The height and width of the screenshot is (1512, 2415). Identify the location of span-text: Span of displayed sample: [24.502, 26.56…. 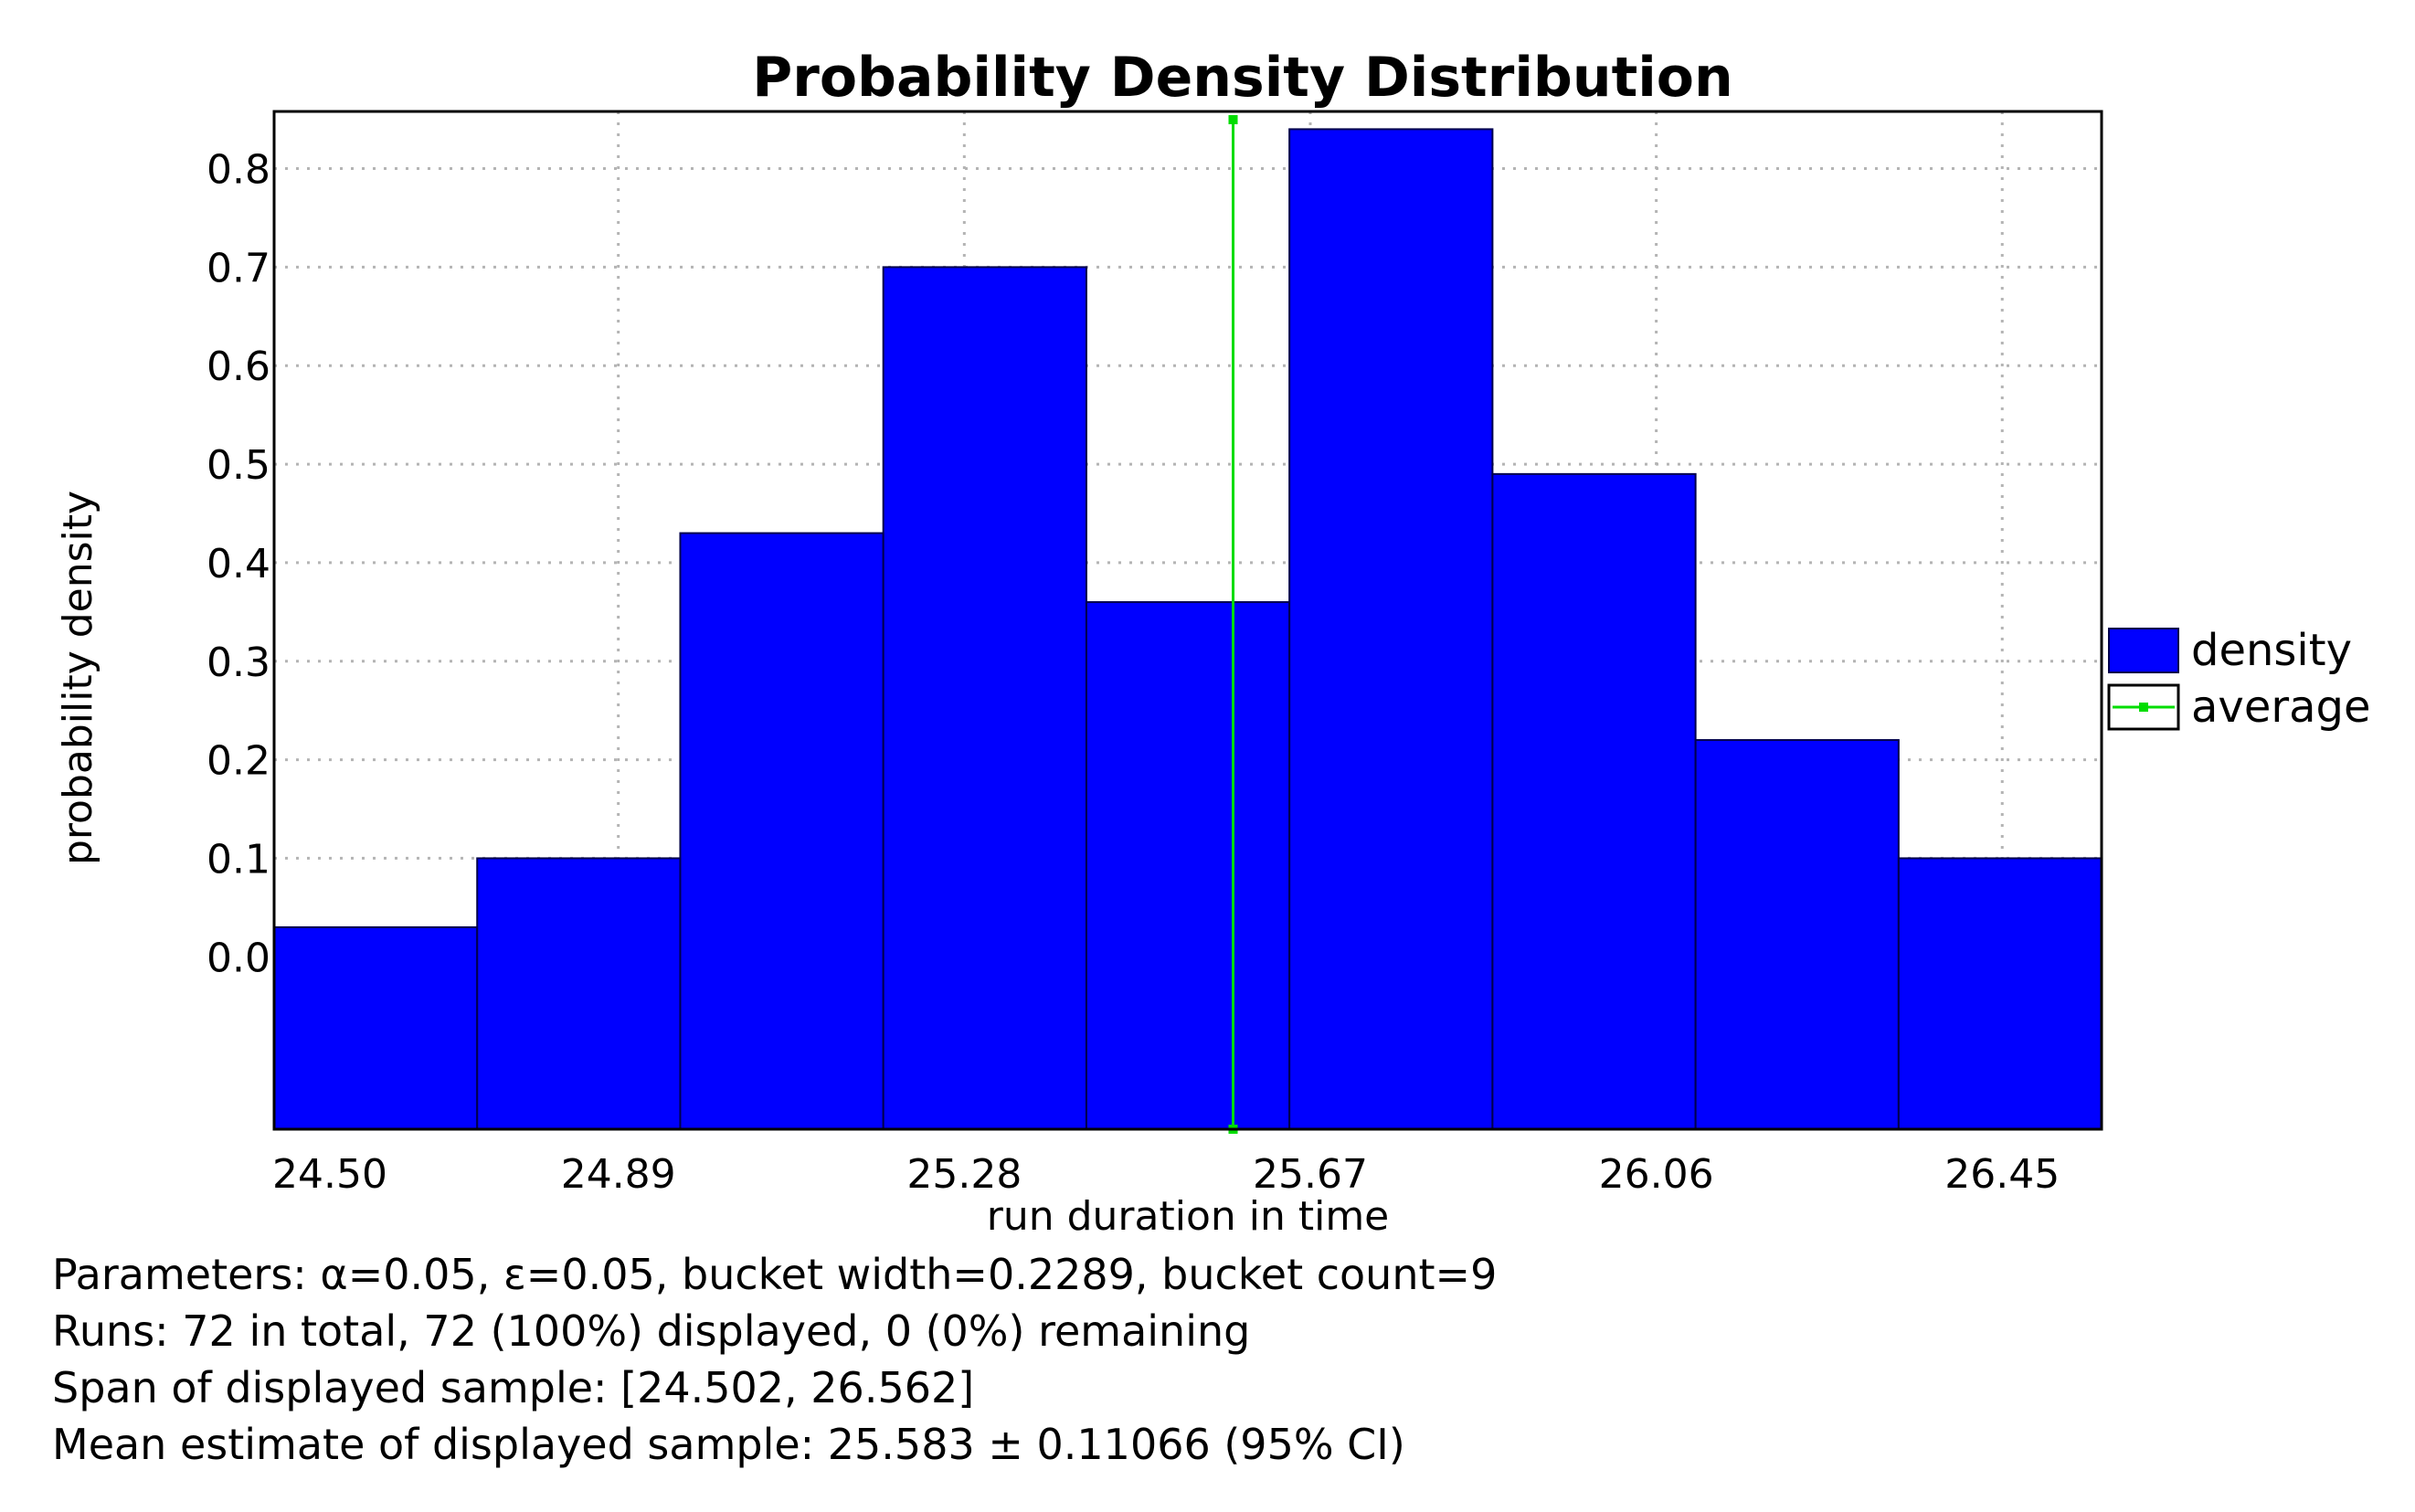
(513, 1387).